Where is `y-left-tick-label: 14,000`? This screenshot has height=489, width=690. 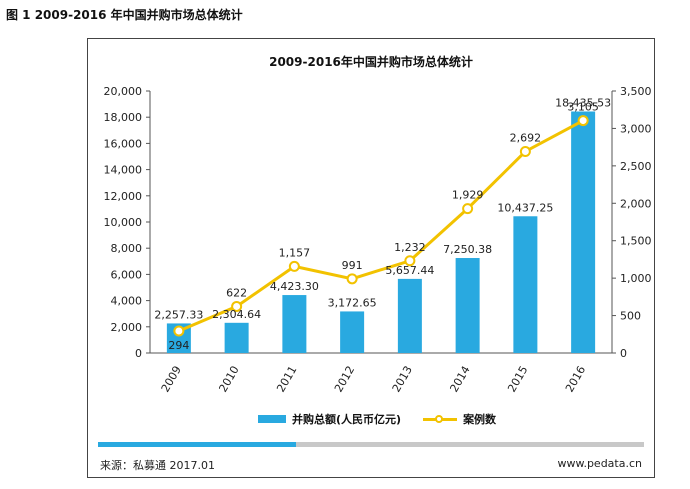 y-left-tick-label: 14,000 is located at coordinates (123, 170).